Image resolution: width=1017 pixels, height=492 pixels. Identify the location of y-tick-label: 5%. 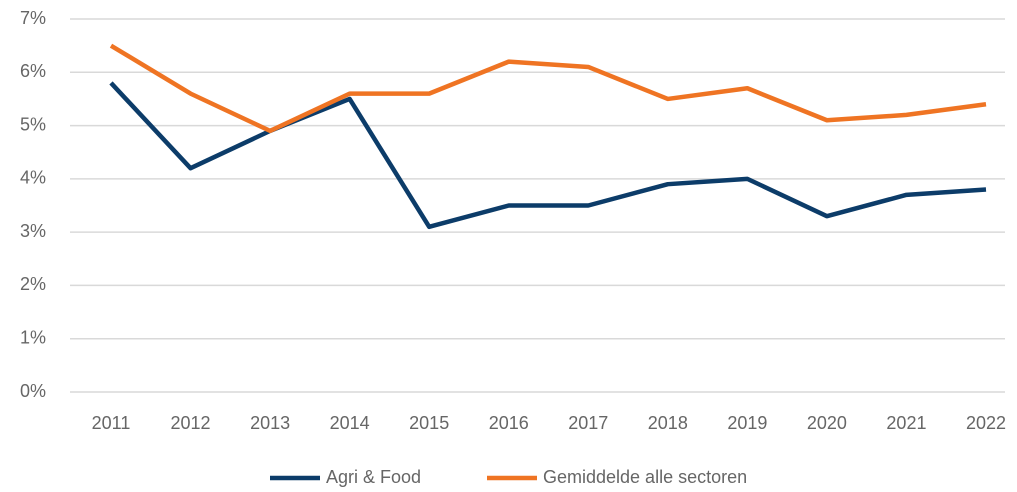
(33, 124).